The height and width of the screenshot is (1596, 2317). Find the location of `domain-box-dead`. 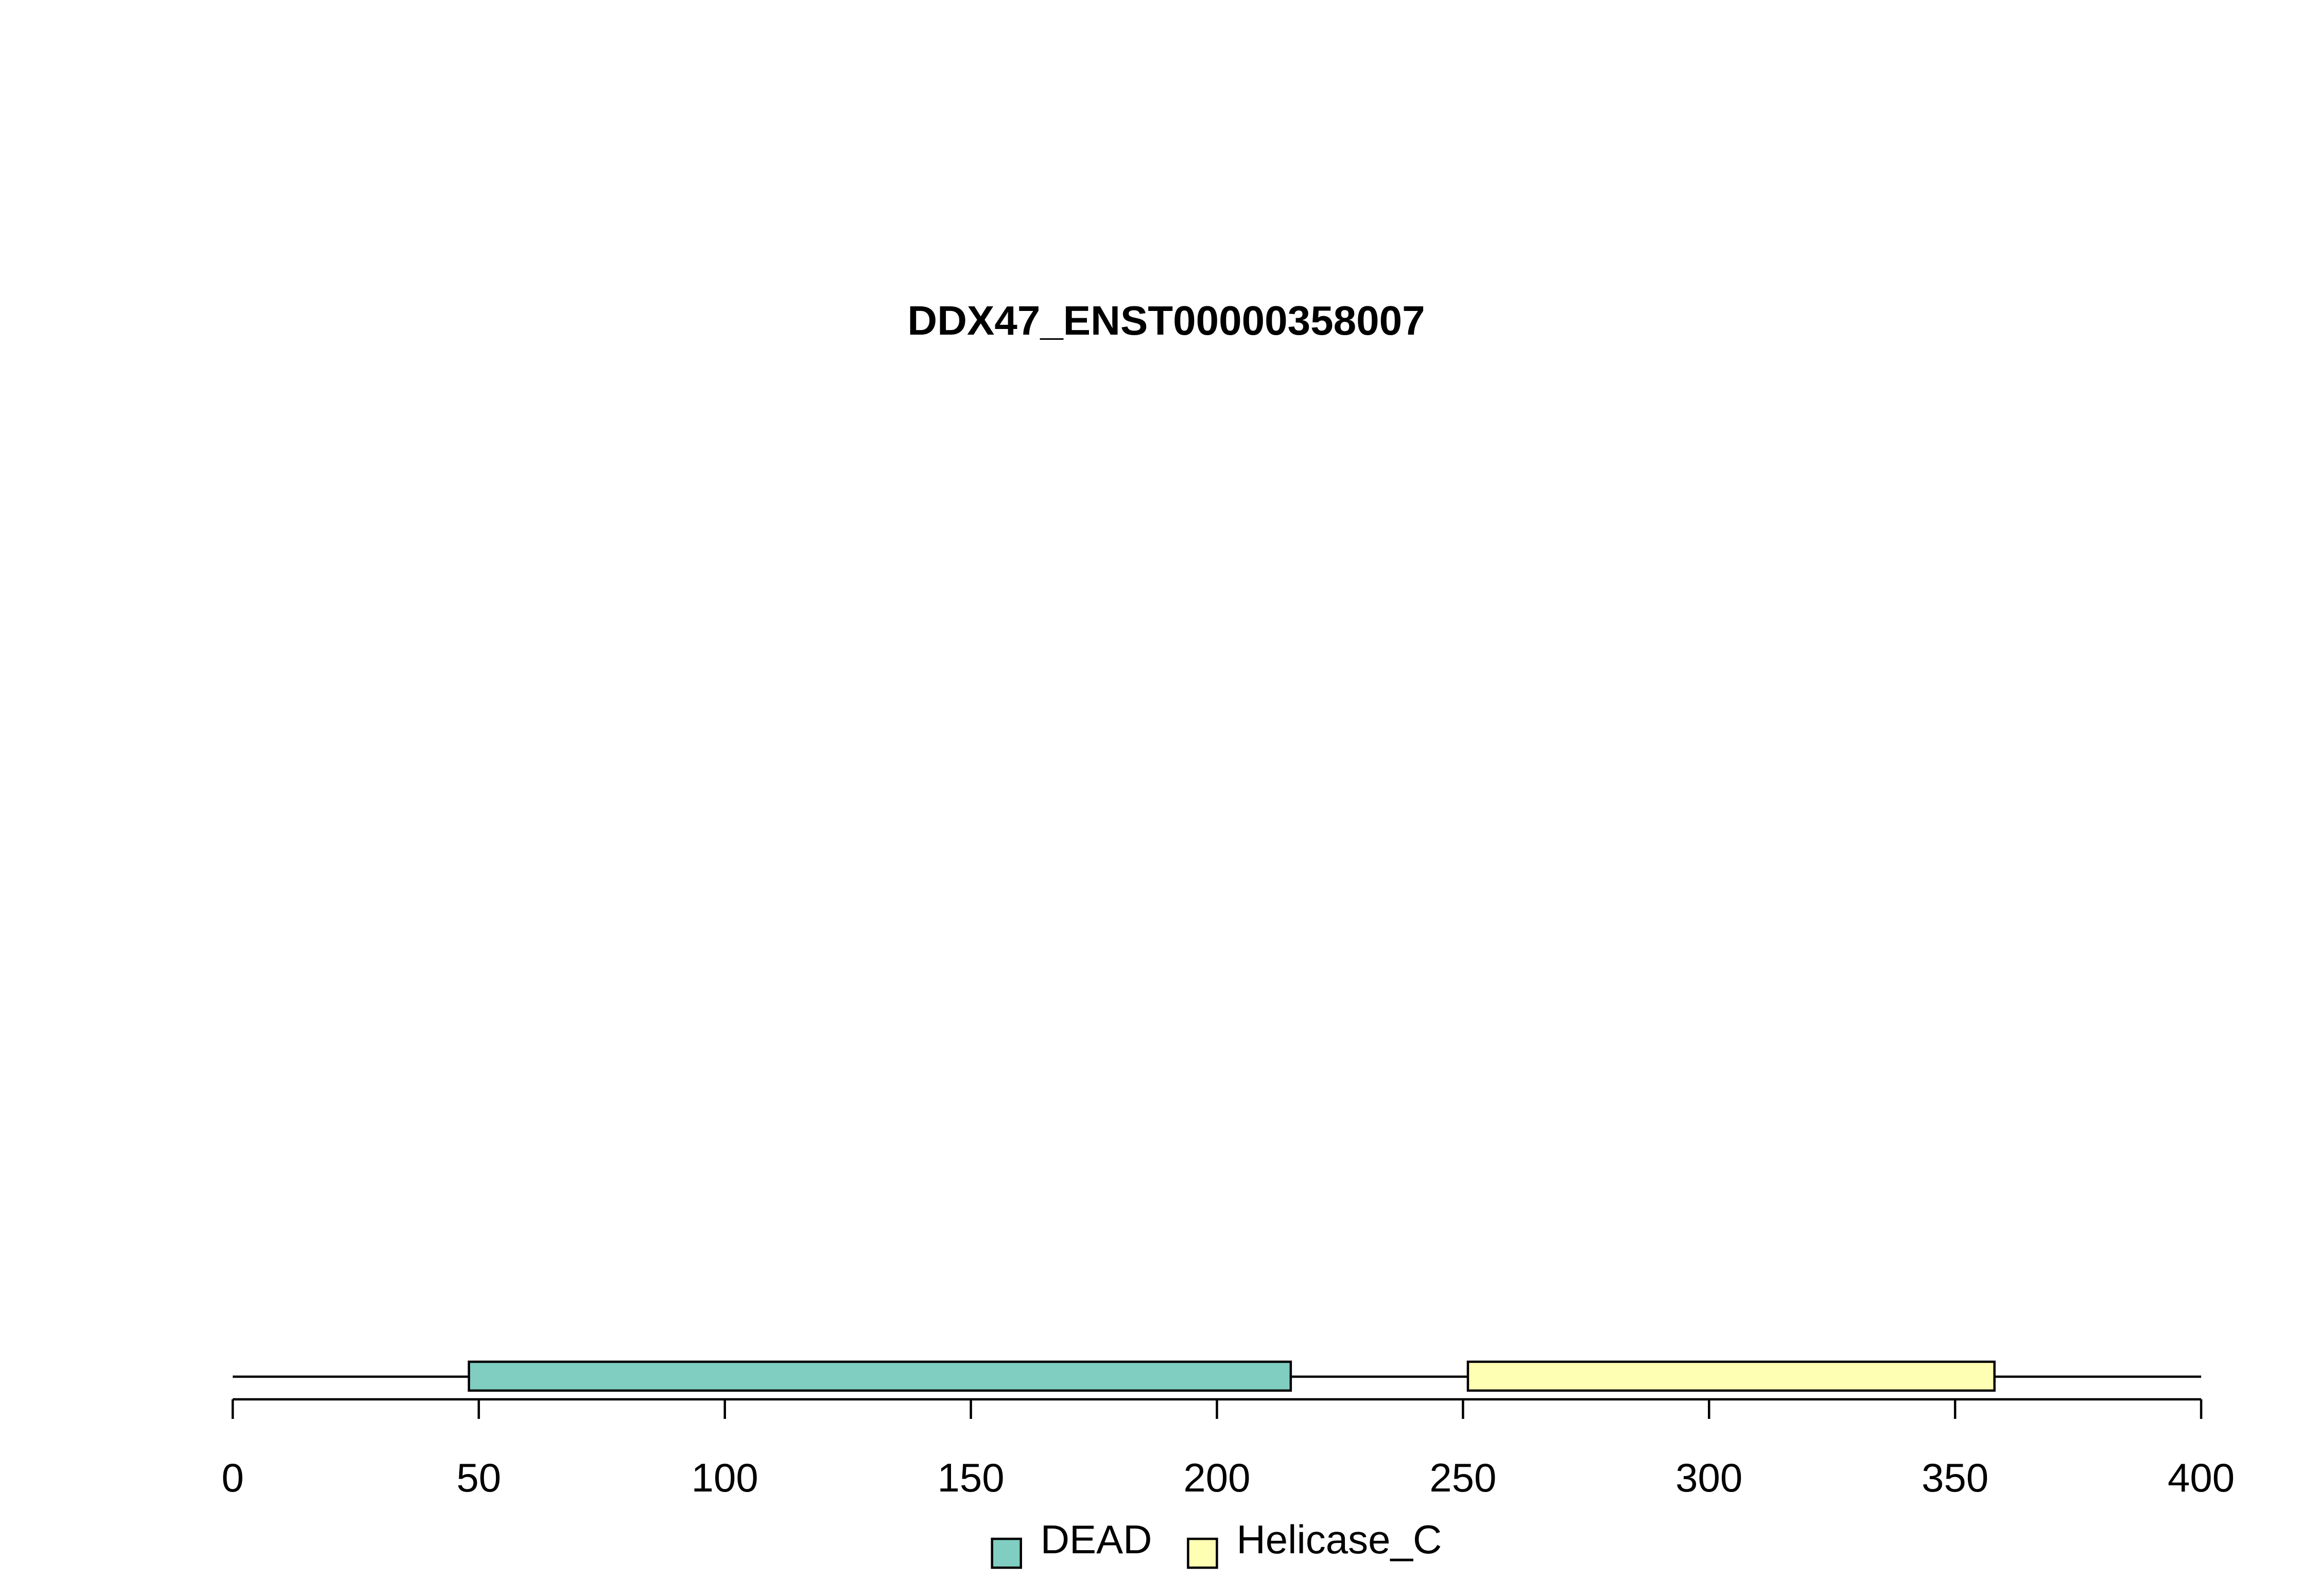

domain-box-dead is located at coordinates (880, 1376).